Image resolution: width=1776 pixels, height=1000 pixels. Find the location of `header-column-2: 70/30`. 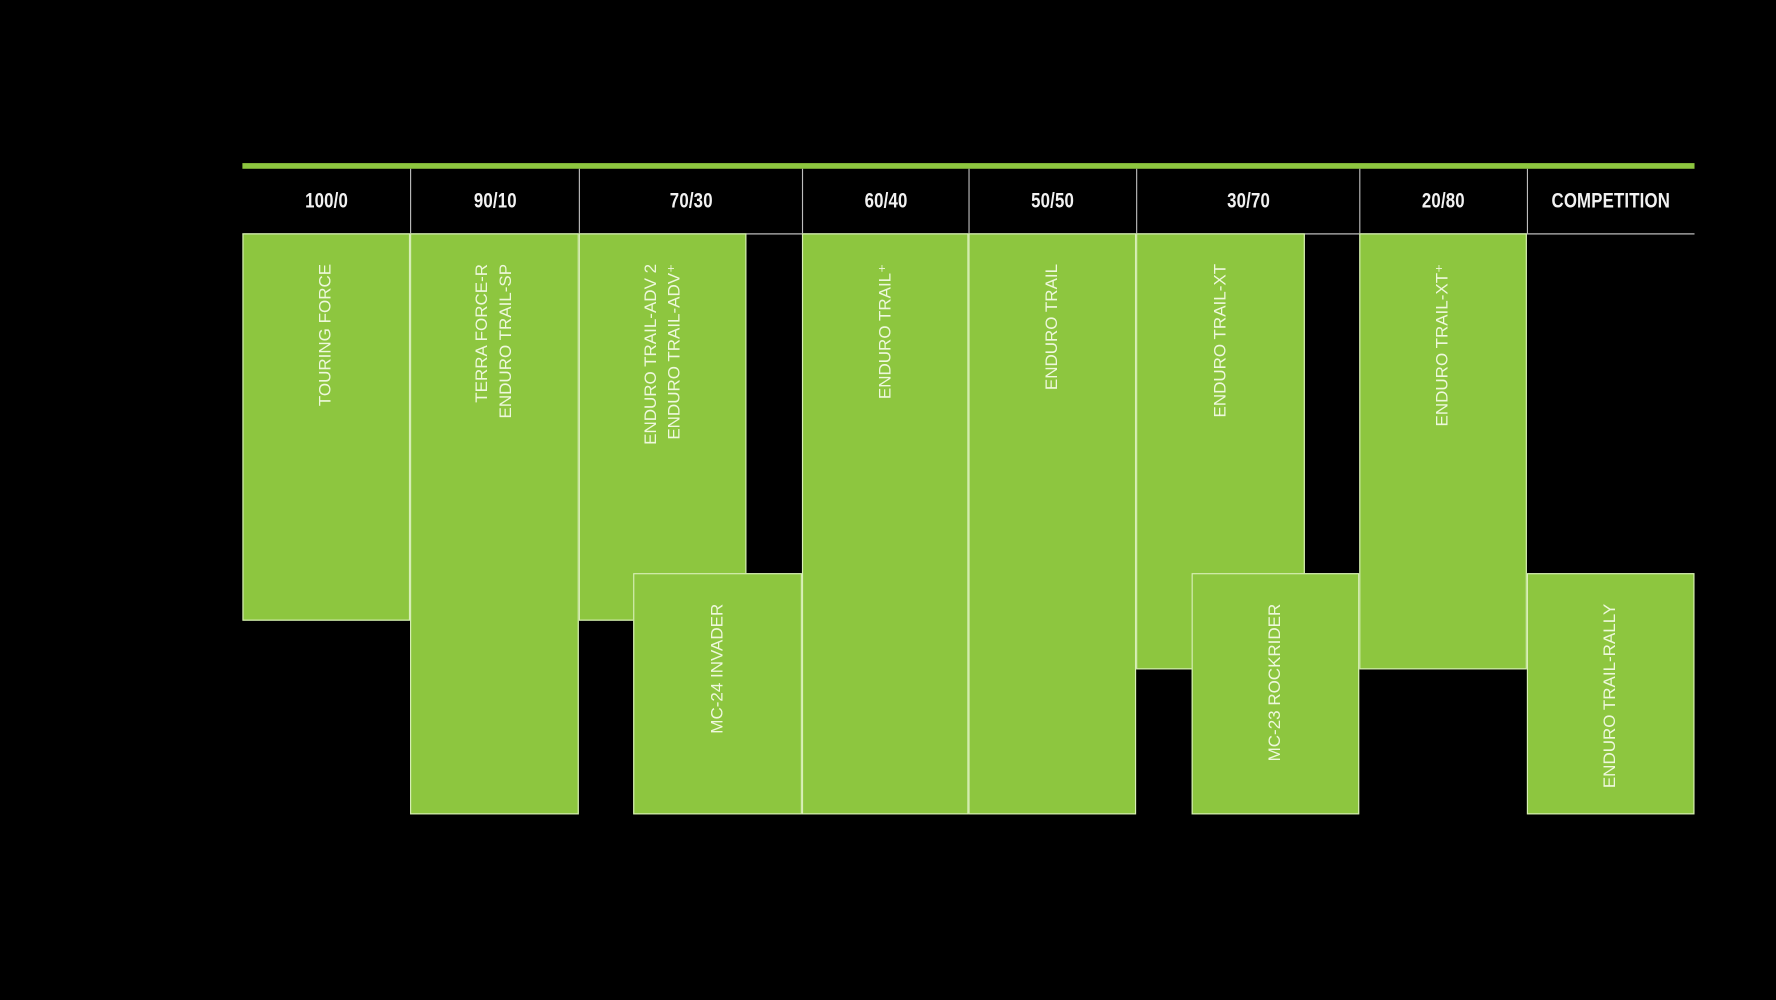

header-column-2: 70/30 is located at coordinates (690, 201).